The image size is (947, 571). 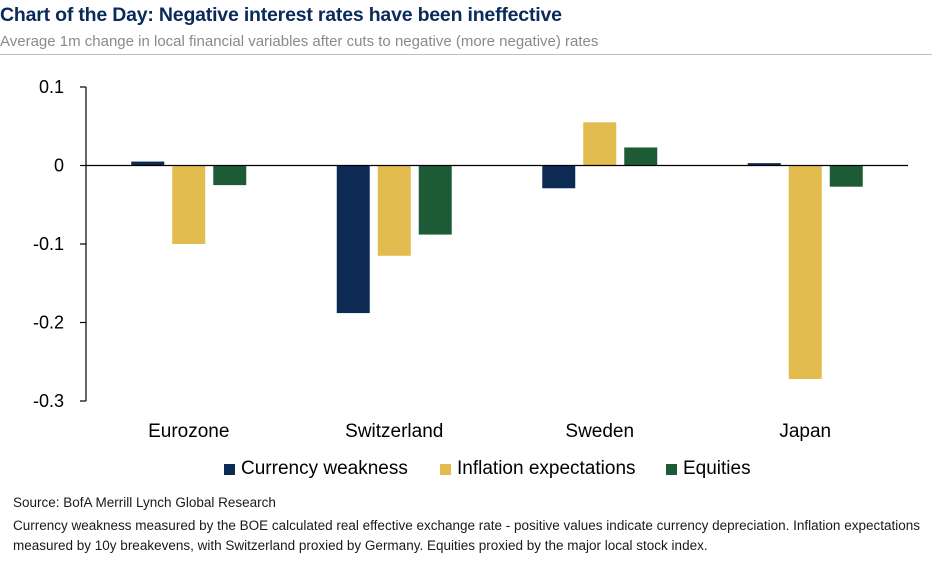 What do you see at coordinates (846, 176) in the screenshot?
I see `bar-japan-equities` at bounding box center [846, 176].